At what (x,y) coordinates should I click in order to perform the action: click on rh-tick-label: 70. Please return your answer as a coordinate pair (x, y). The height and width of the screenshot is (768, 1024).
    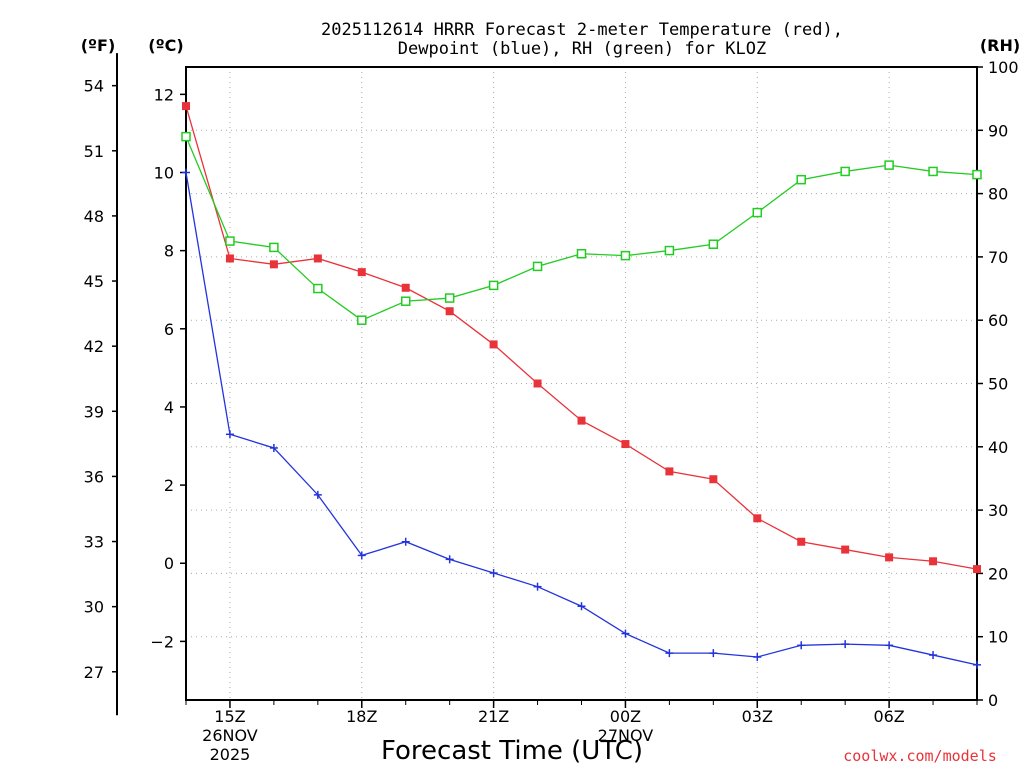
    Looking at the image, I should click on (998, 257).